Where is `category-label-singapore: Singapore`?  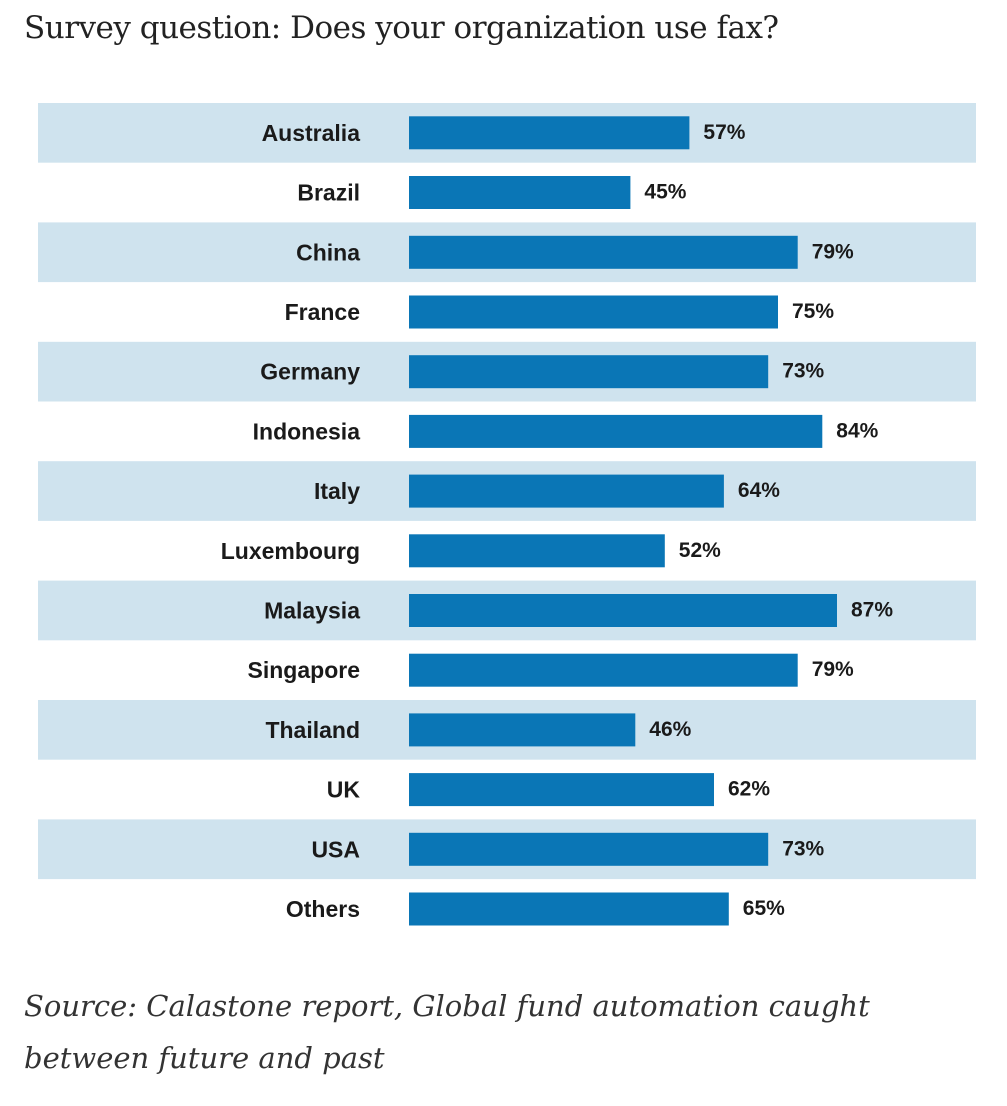
category-label-singapore: Singapore is located at coordinates (304, 670).